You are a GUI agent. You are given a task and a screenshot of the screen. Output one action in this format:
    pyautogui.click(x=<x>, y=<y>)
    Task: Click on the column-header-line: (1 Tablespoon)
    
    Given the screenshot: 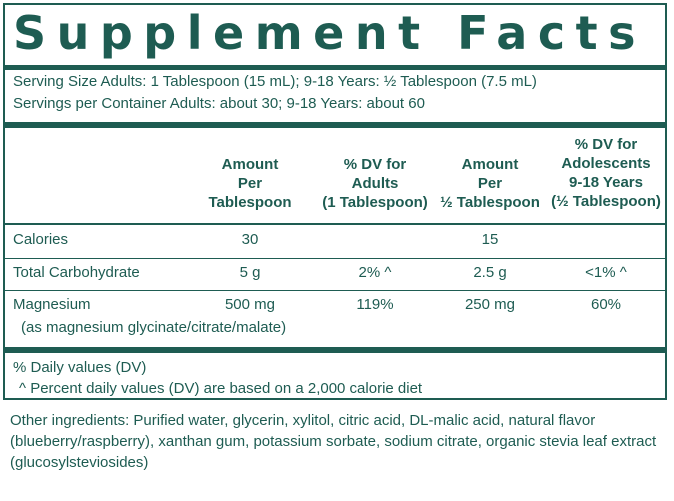 What is the action you would take?
    pyautogui.click(x=375, y=202)
    